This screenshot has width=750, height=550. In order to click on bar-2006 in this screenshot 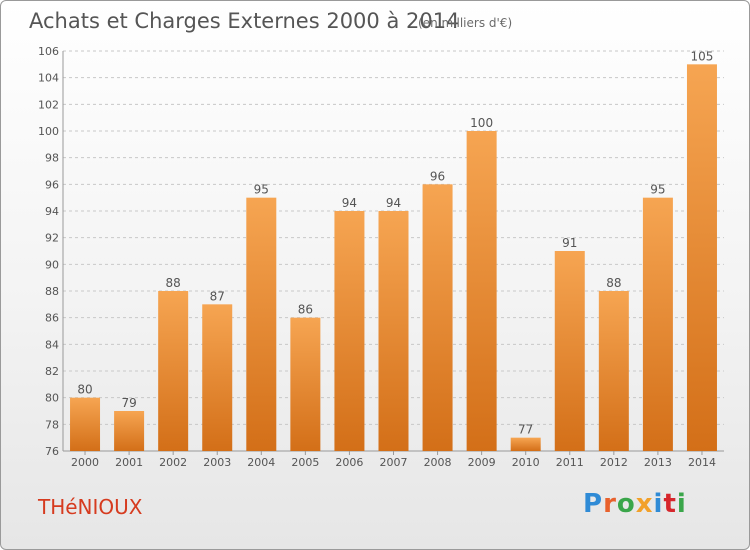, I will do `click(349, 331)`.